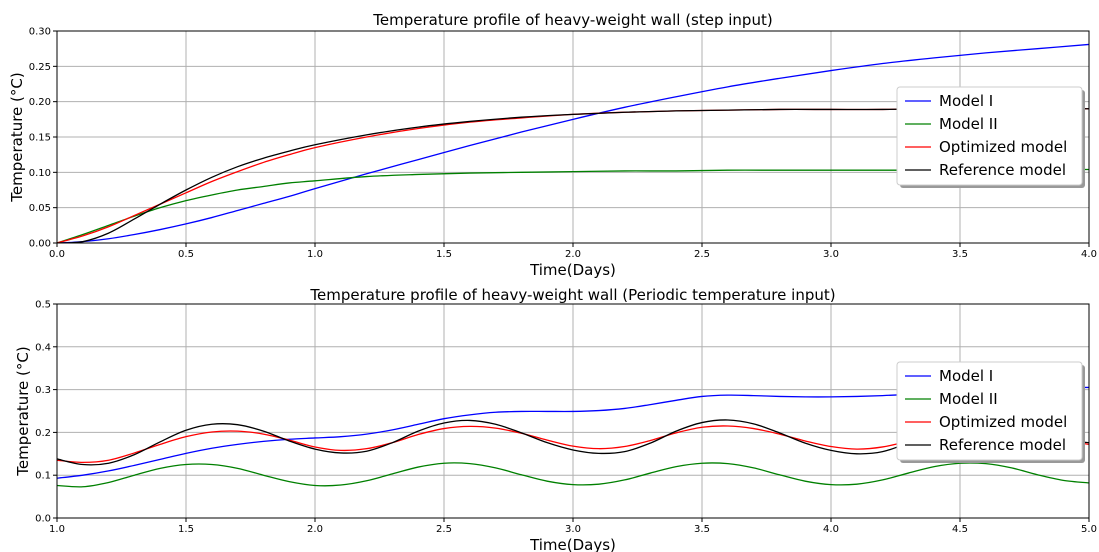 The image size is (1099, 552). What do you see at coordinates (57, 254) in the screenshot?
I see `x-tick-label: 0.0` at bounding box center [57, 254].